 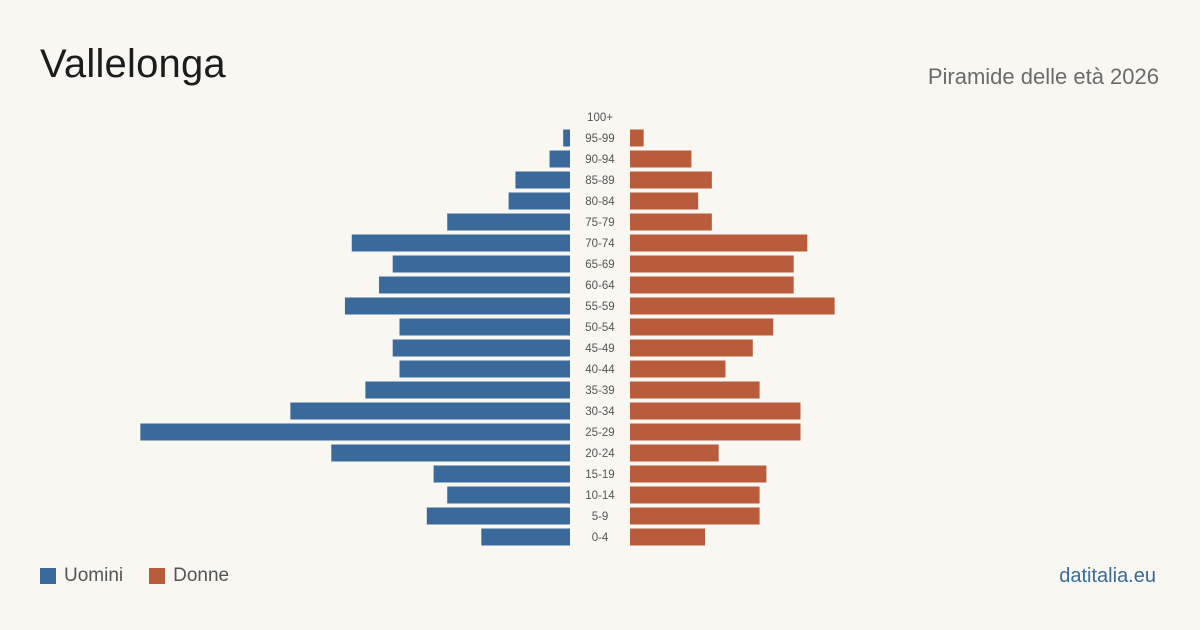 I want to click on age-label: 10-14, so click(x=600, y=496).